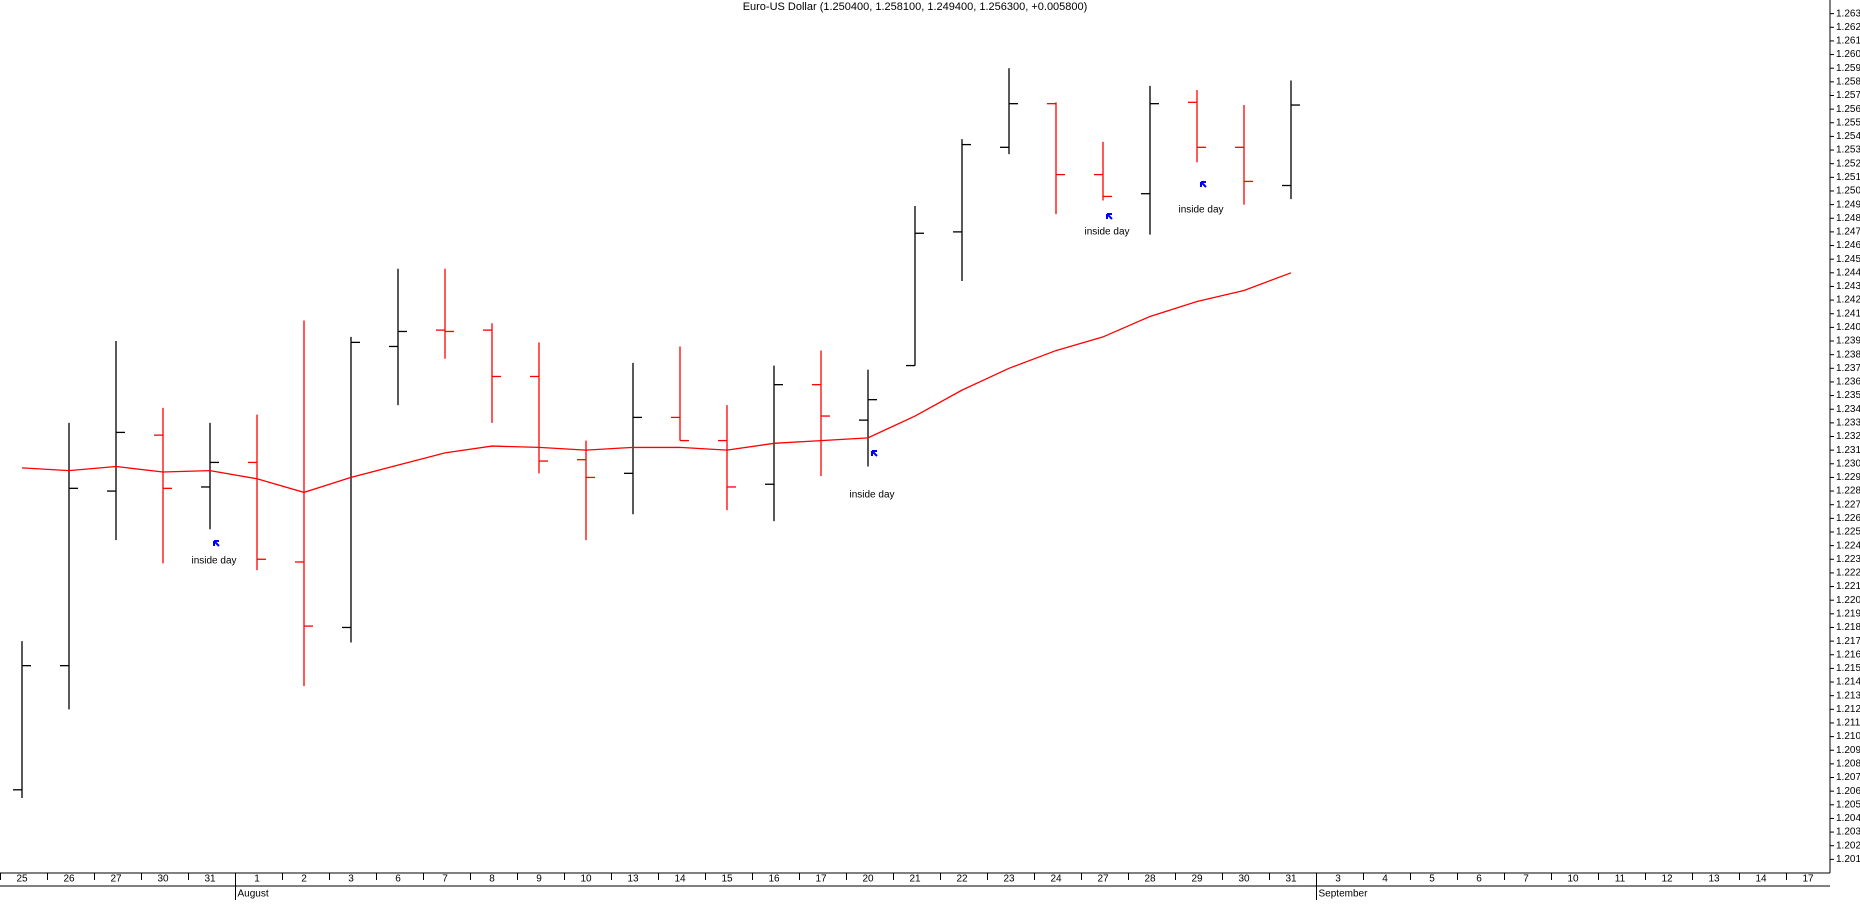  Describe the element at coordinates (727, 879) in the screenshot. I see `x-tick-label: 15` at that location.